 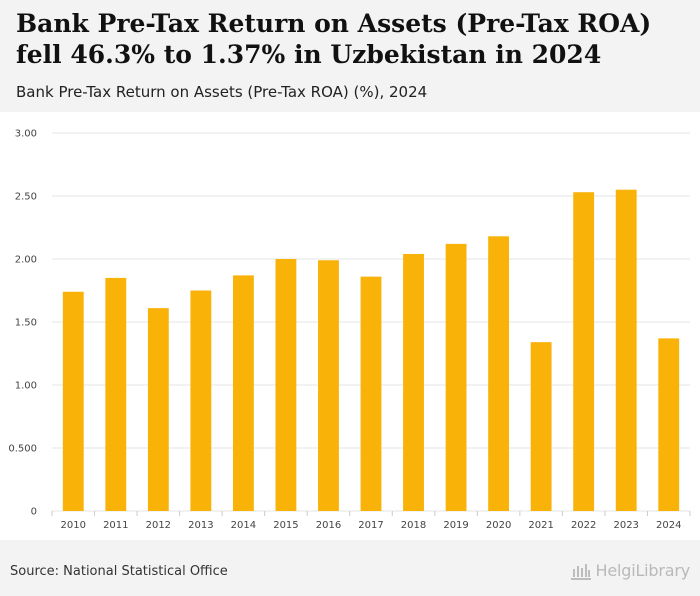 What do you see at coordinates (26, 260) in the screenshot?
I see `y-tick-label: 2.00` at bounding box center [26, 260].